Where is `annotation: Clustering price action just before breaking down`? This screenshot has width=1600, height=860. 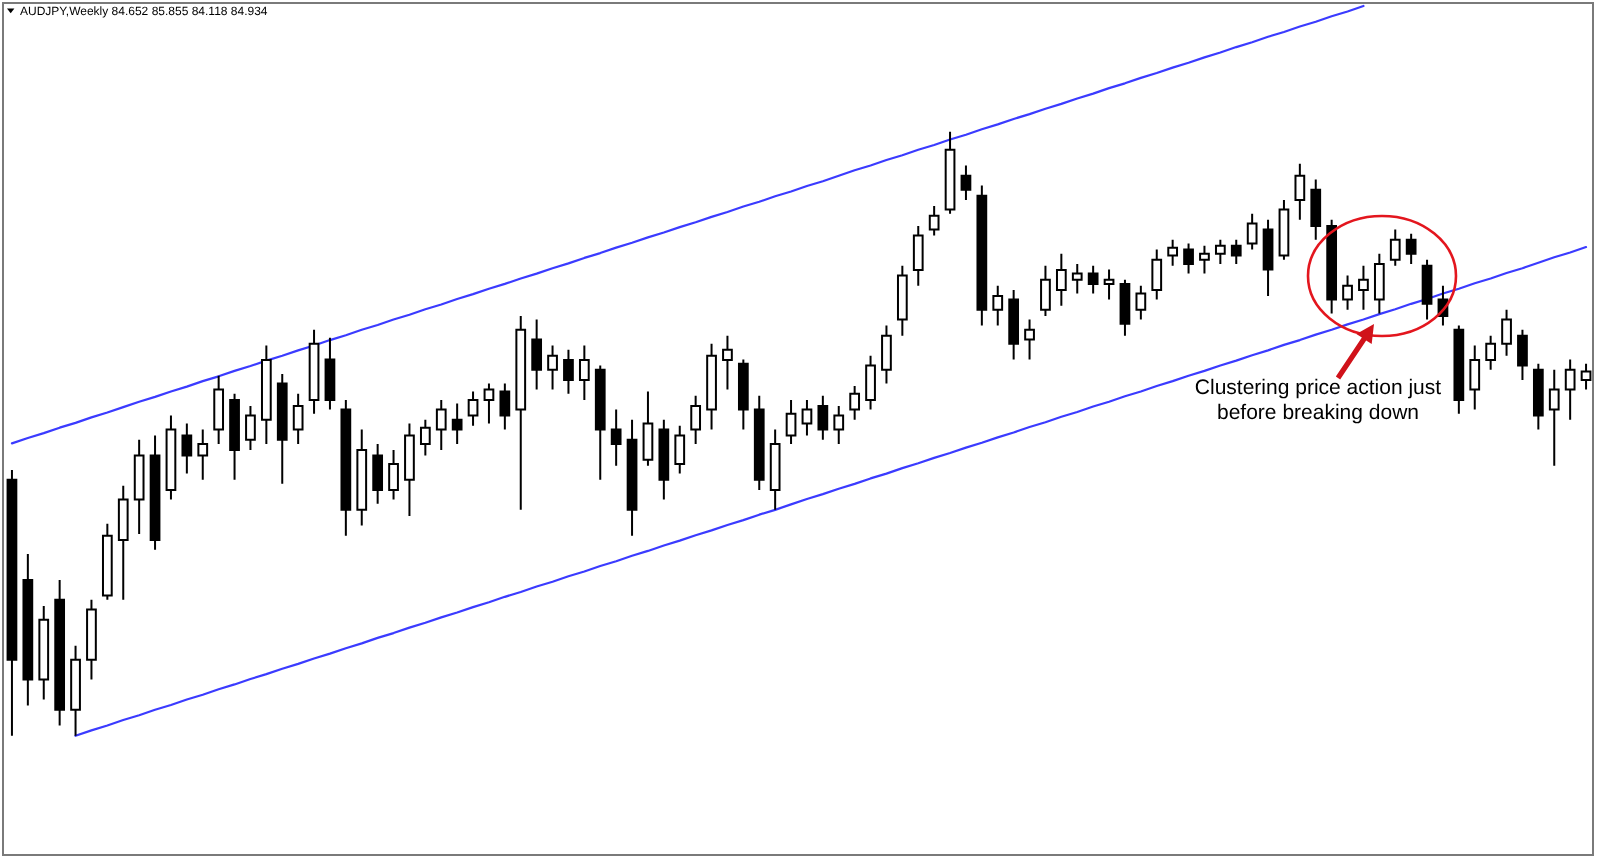 annotation: Clustering price action just before breaking down is located at coordinates (1318, 400).